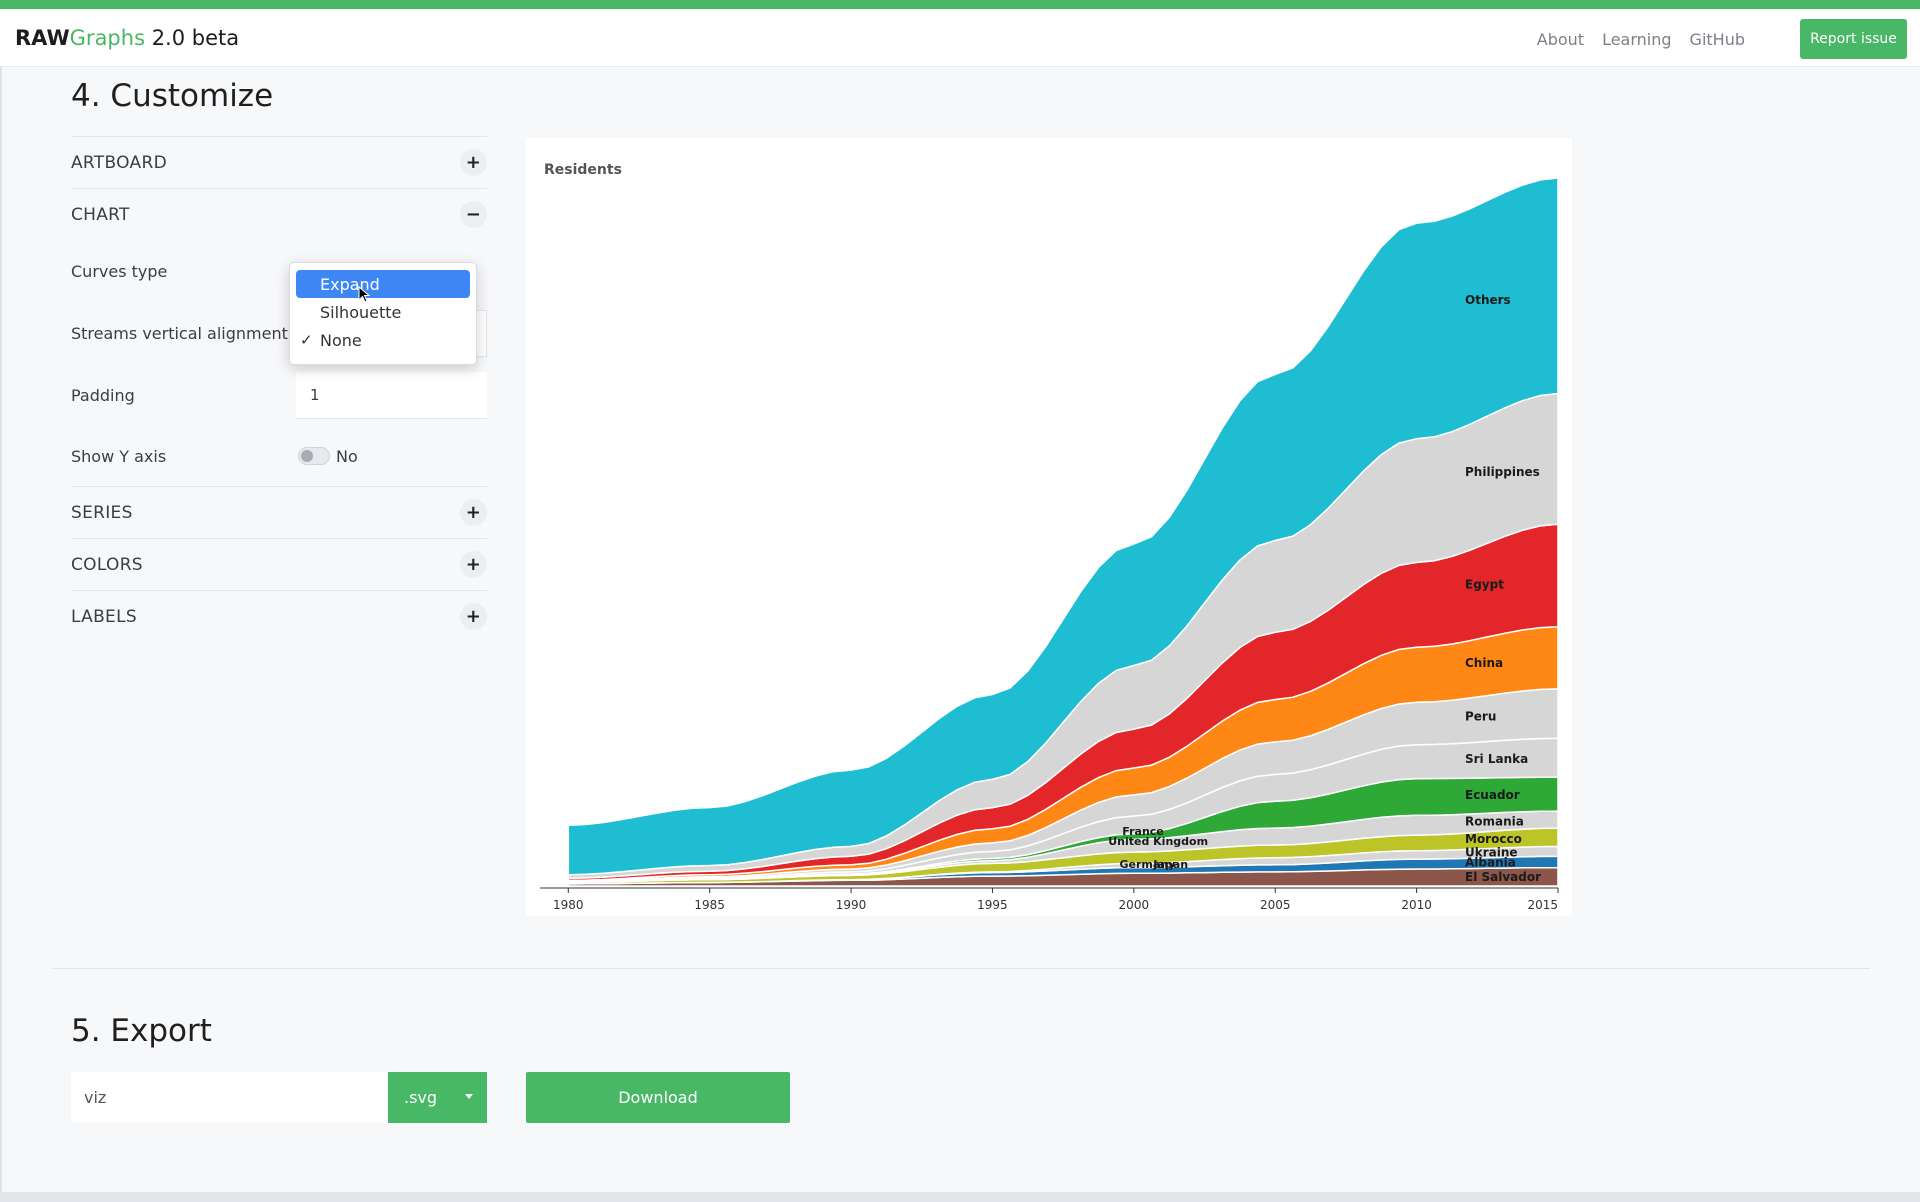 The image size is (1920, 1202). What do you see at coordinates (347, 456) in the screenshot?
I see `show-y-axis-value: No` at bounding box center [347, 456].